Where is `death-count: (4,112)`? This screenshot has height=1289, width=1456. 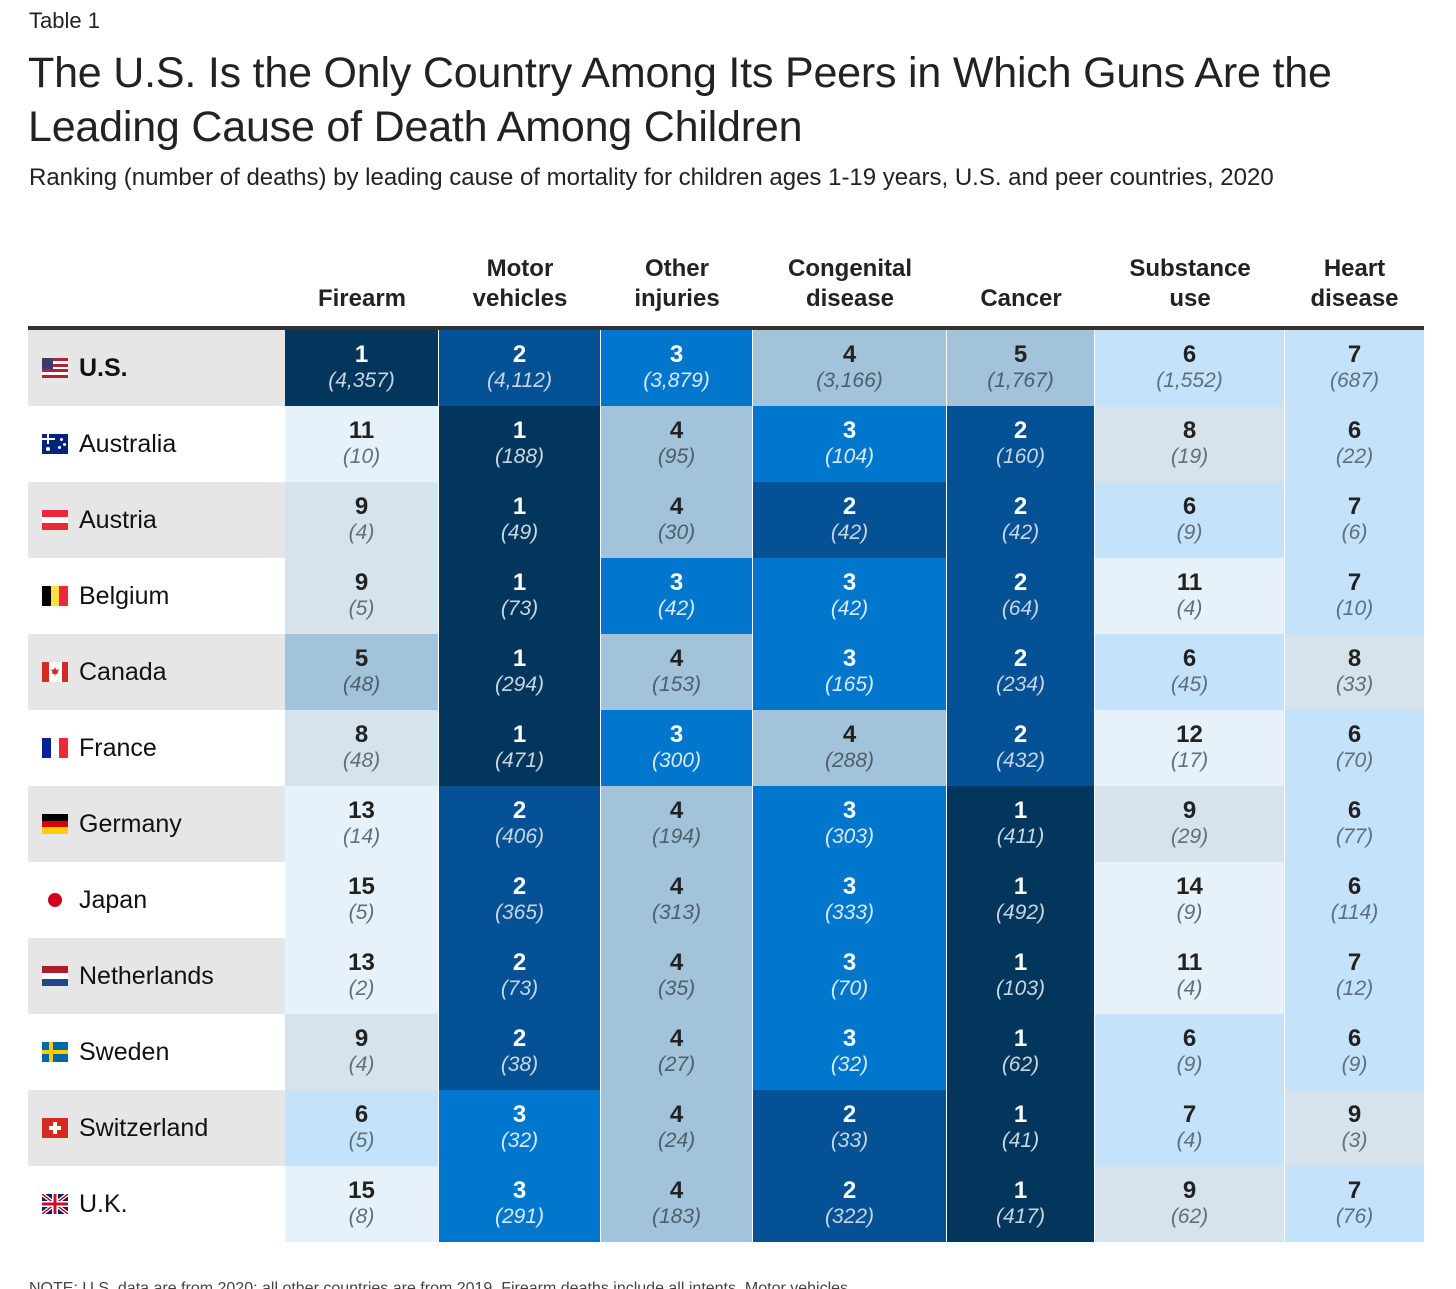 death-count: (4,112) is located at coordinates (519, 380).